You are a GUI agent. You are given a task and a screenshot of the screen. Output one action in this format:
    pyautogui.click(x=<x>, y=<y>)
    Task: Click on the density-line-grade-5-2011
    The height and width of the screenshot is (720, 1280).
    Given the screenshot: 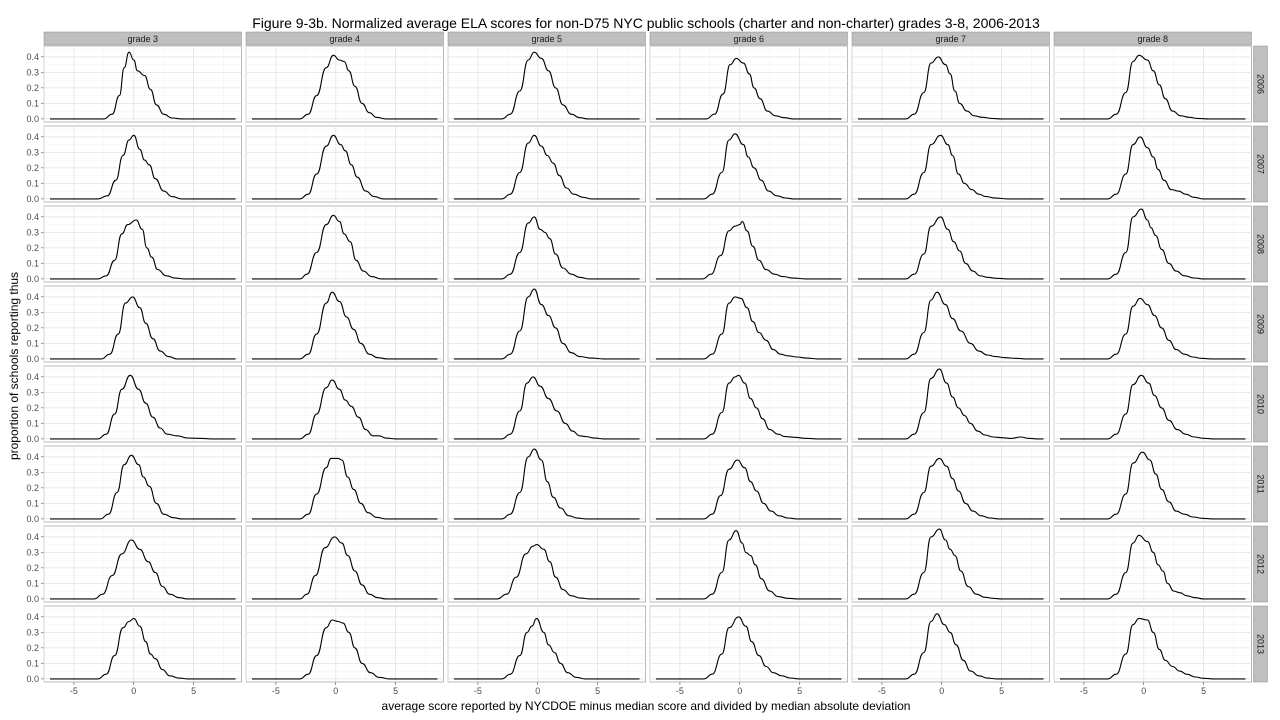 What is the action you would take?
    pyautogui.click(x=546, y=484)
    